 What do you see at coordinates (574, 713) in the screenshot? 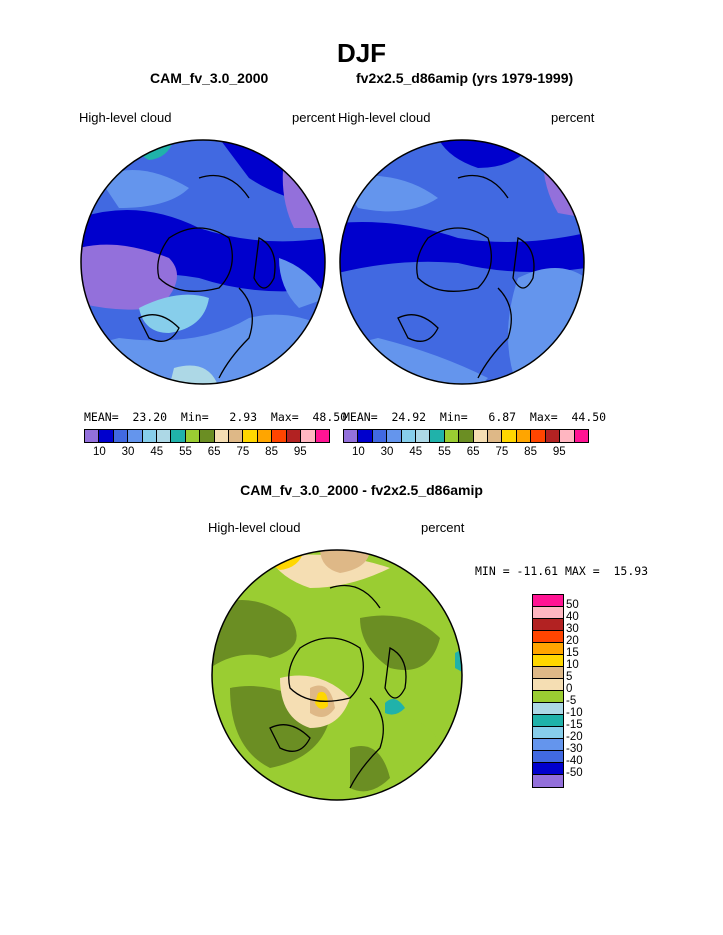
I see `diff-colorbar-tick-label: -10` at bounding box center [574, 713].